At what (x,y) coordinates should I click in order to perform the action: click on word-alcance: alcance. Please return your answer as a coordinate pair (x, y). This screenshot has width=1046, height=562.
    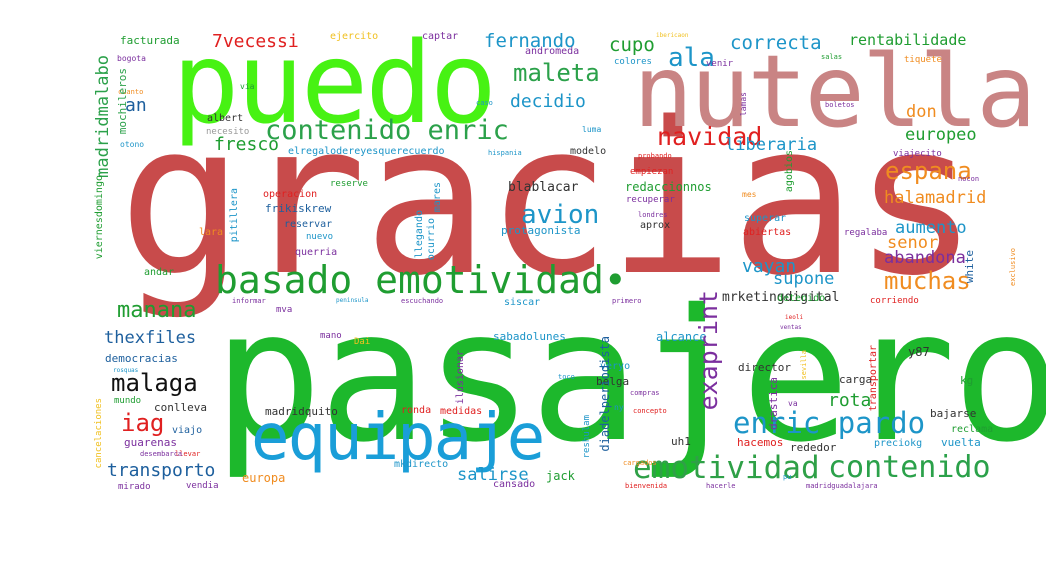
    Looking at the image, I should click on (681, 337).